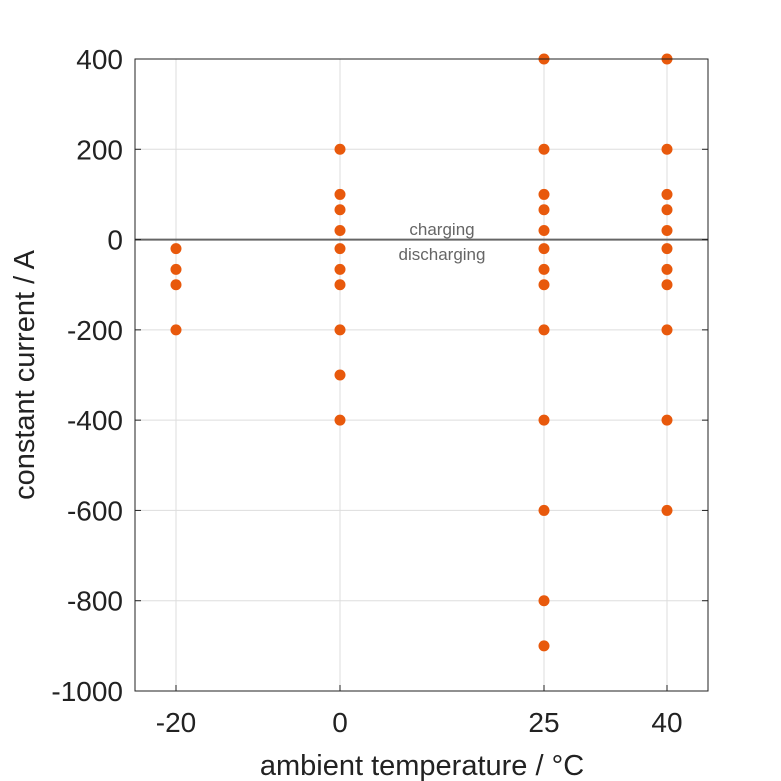 The width and height of the screenshot is (781, 781). I want to click on x-tick-label: 40, so click(666, 722).